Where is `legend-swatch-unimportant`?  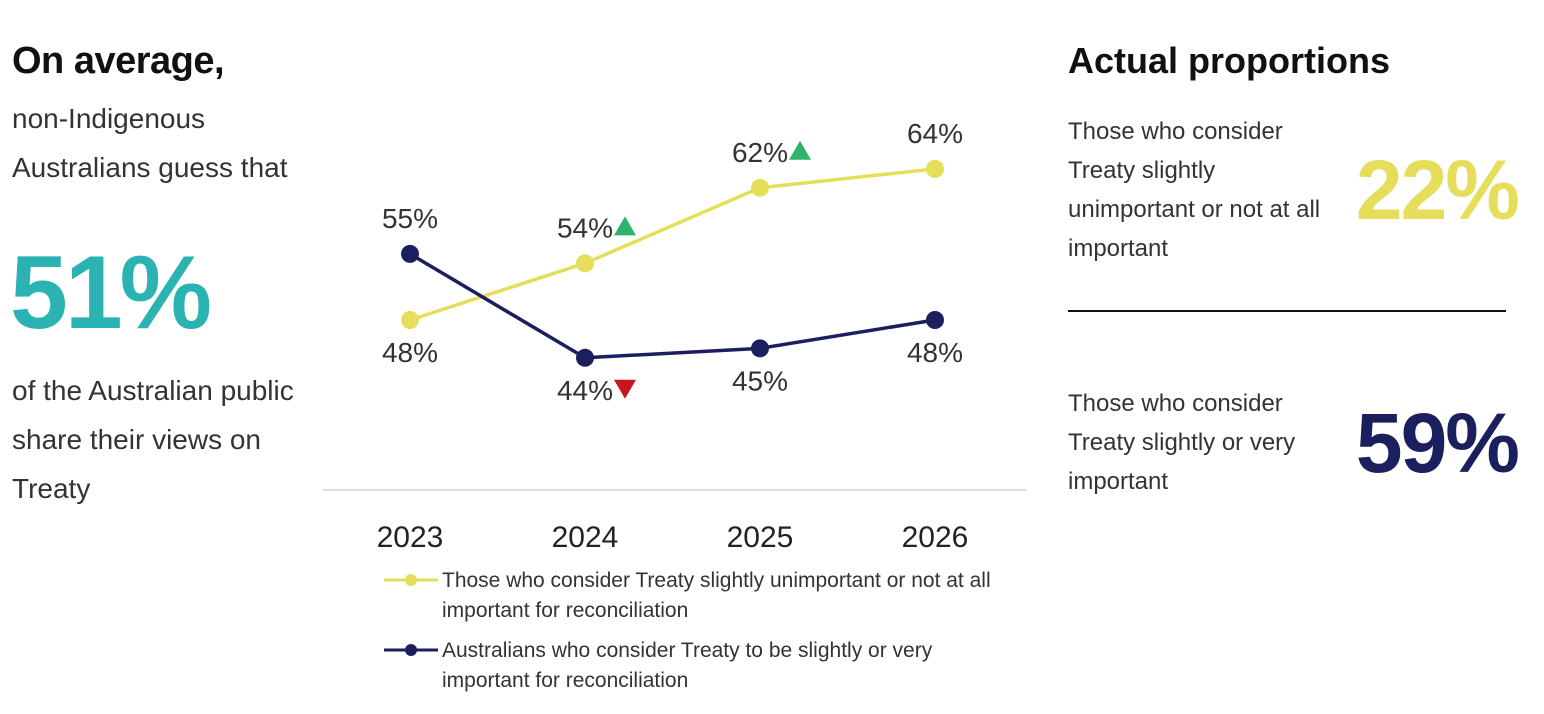 legend-swatch-unimportant is located at coordinates (411, 580).